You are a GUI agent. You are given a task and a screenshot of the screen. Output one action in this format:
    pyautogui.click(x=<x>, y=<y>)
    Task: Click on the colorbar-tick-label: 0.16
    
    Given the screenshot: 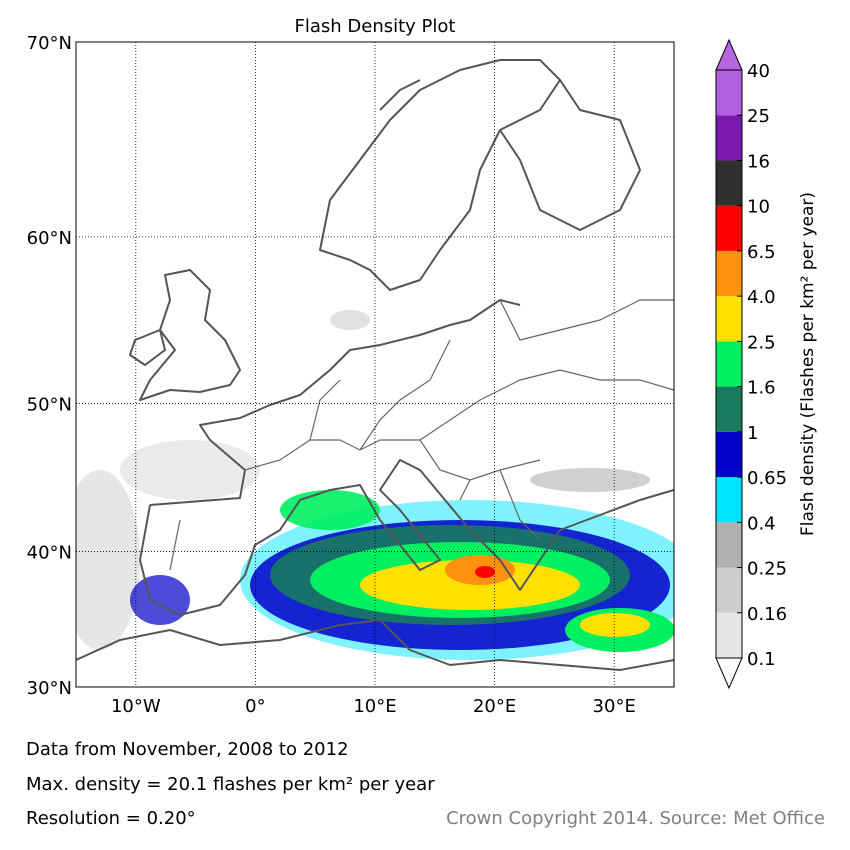 What is the action you would take?
    pyautogui.click(x=767, y=614)
    